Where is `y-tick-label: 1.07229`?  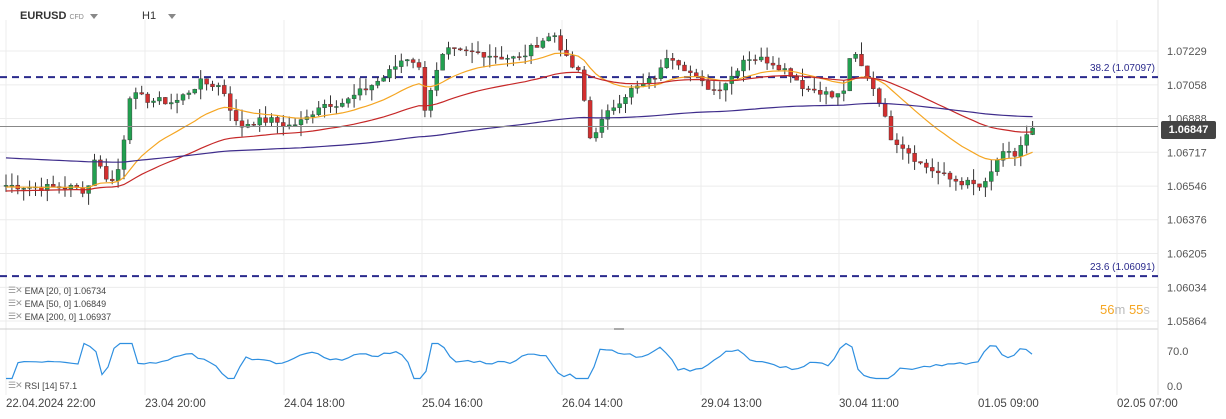
y-tick-label: 1.07229 is located at coordinates (1187, 52).